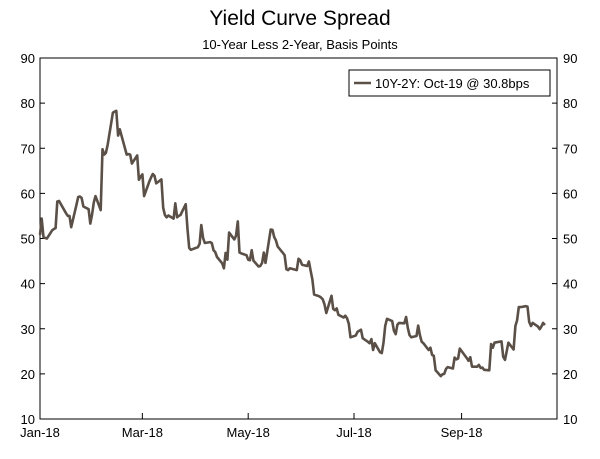  What do you see at coordinates (142, 432) in the screenshot?
I see `x-tick-label: Mar-18` at bounding box center [142, 432].